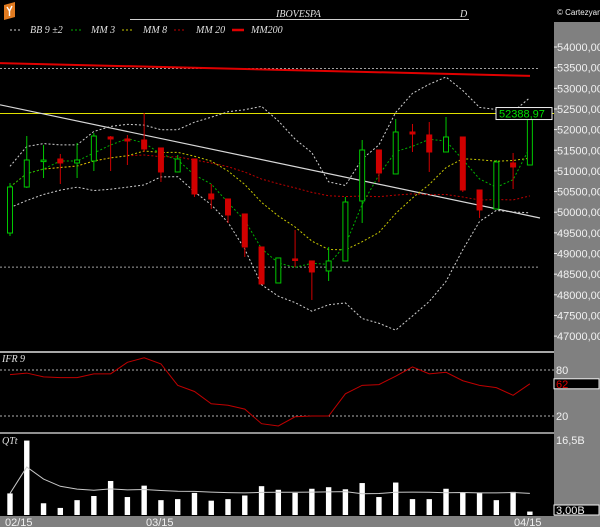  What do you see at coordinates (154, 30) in the screenshot?
I see `legend-label: MM 8` at bounding box center [154, 30].